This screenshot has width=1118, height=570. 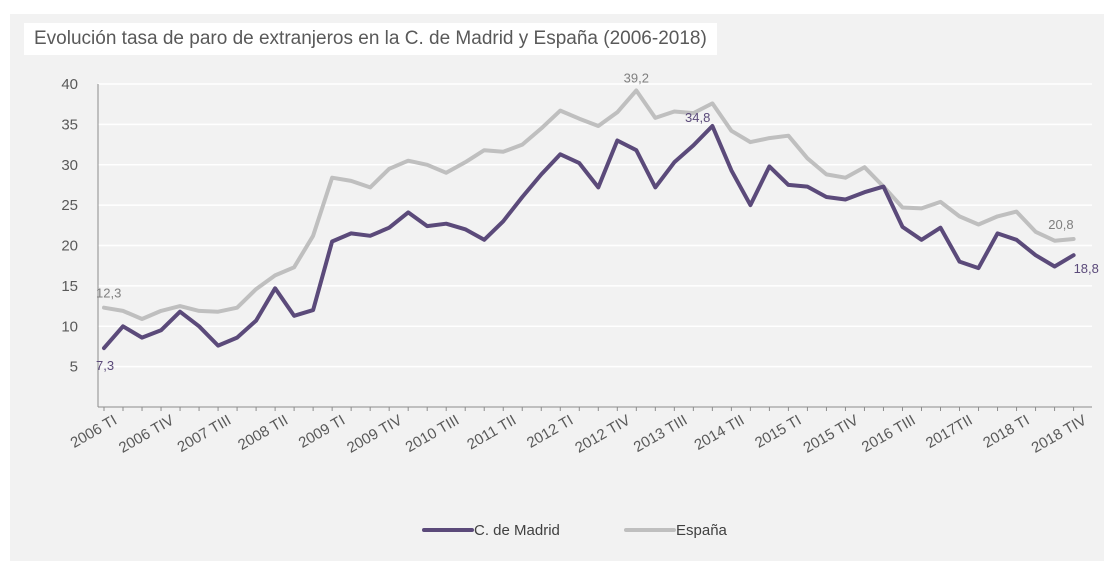 I want to click on x-tick-label: 2015 TIV, so click(x=830, y=434).